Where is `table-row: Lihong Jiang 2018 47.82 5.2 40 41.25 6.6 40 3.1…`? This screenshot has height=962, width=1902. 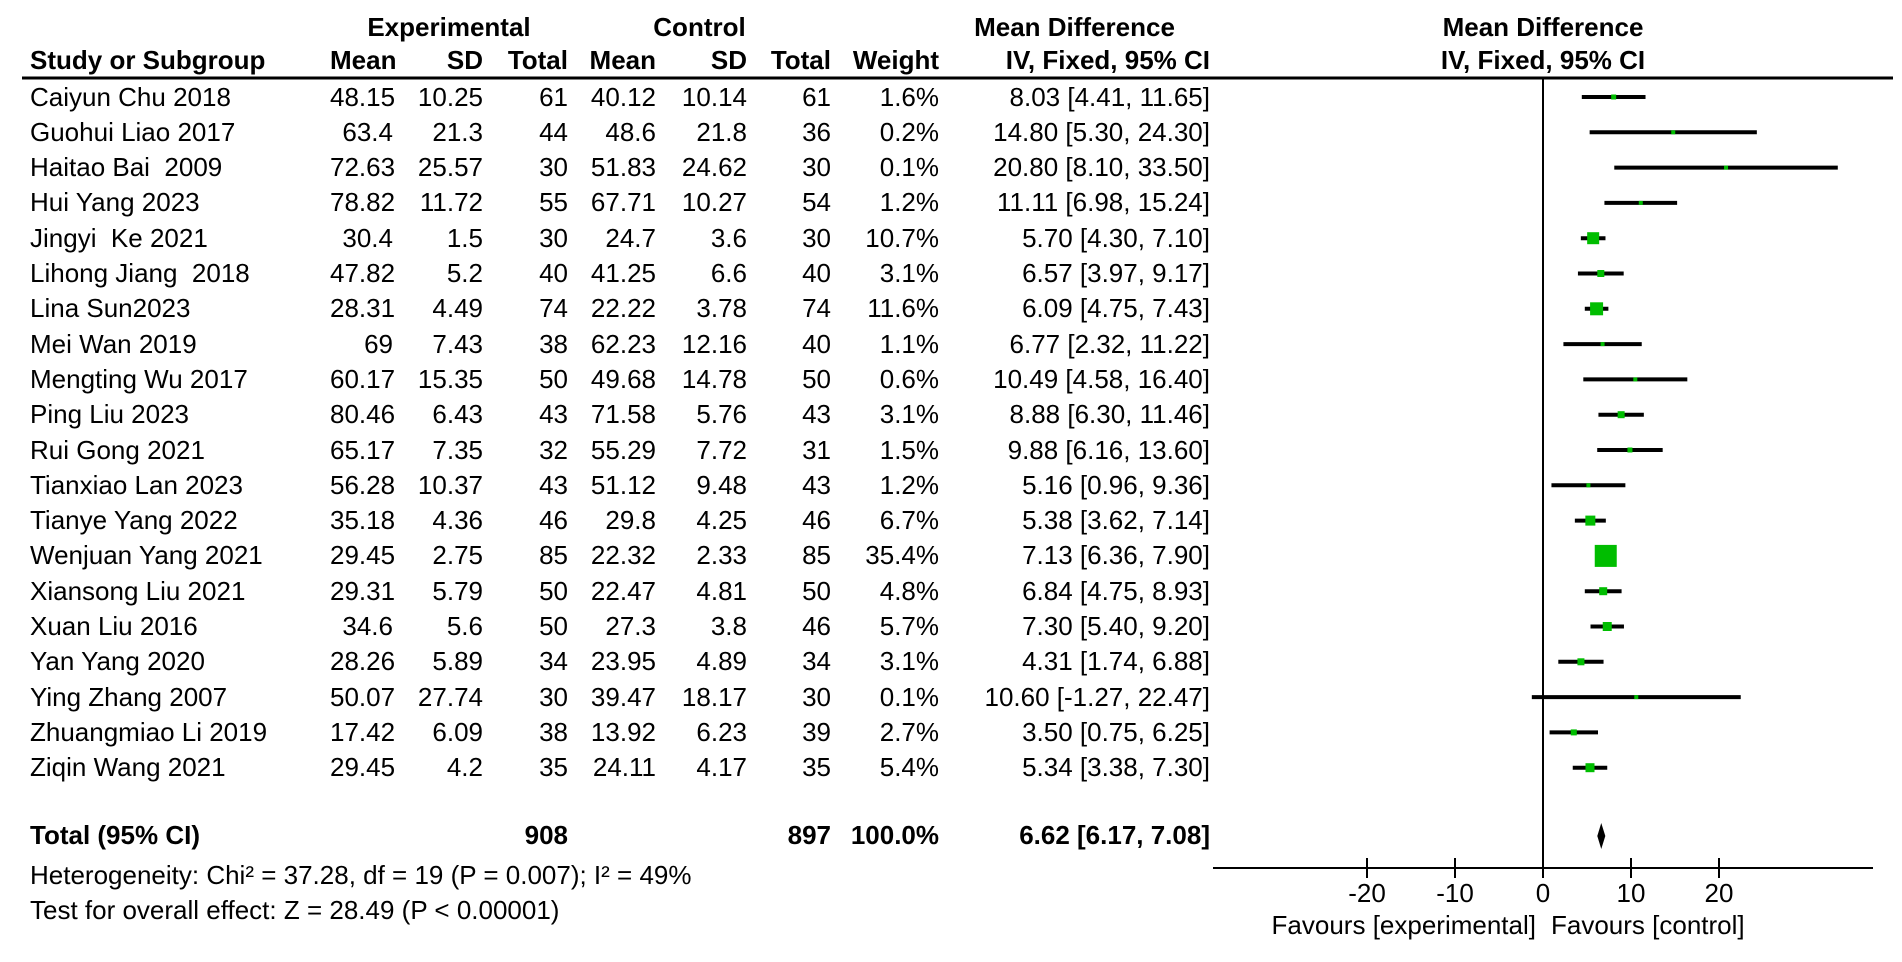
table-row: Lihong Jiang 2018 47.82 5.2 40 41.25 6.6 40 3.1… is located at coordinates (620, 273).